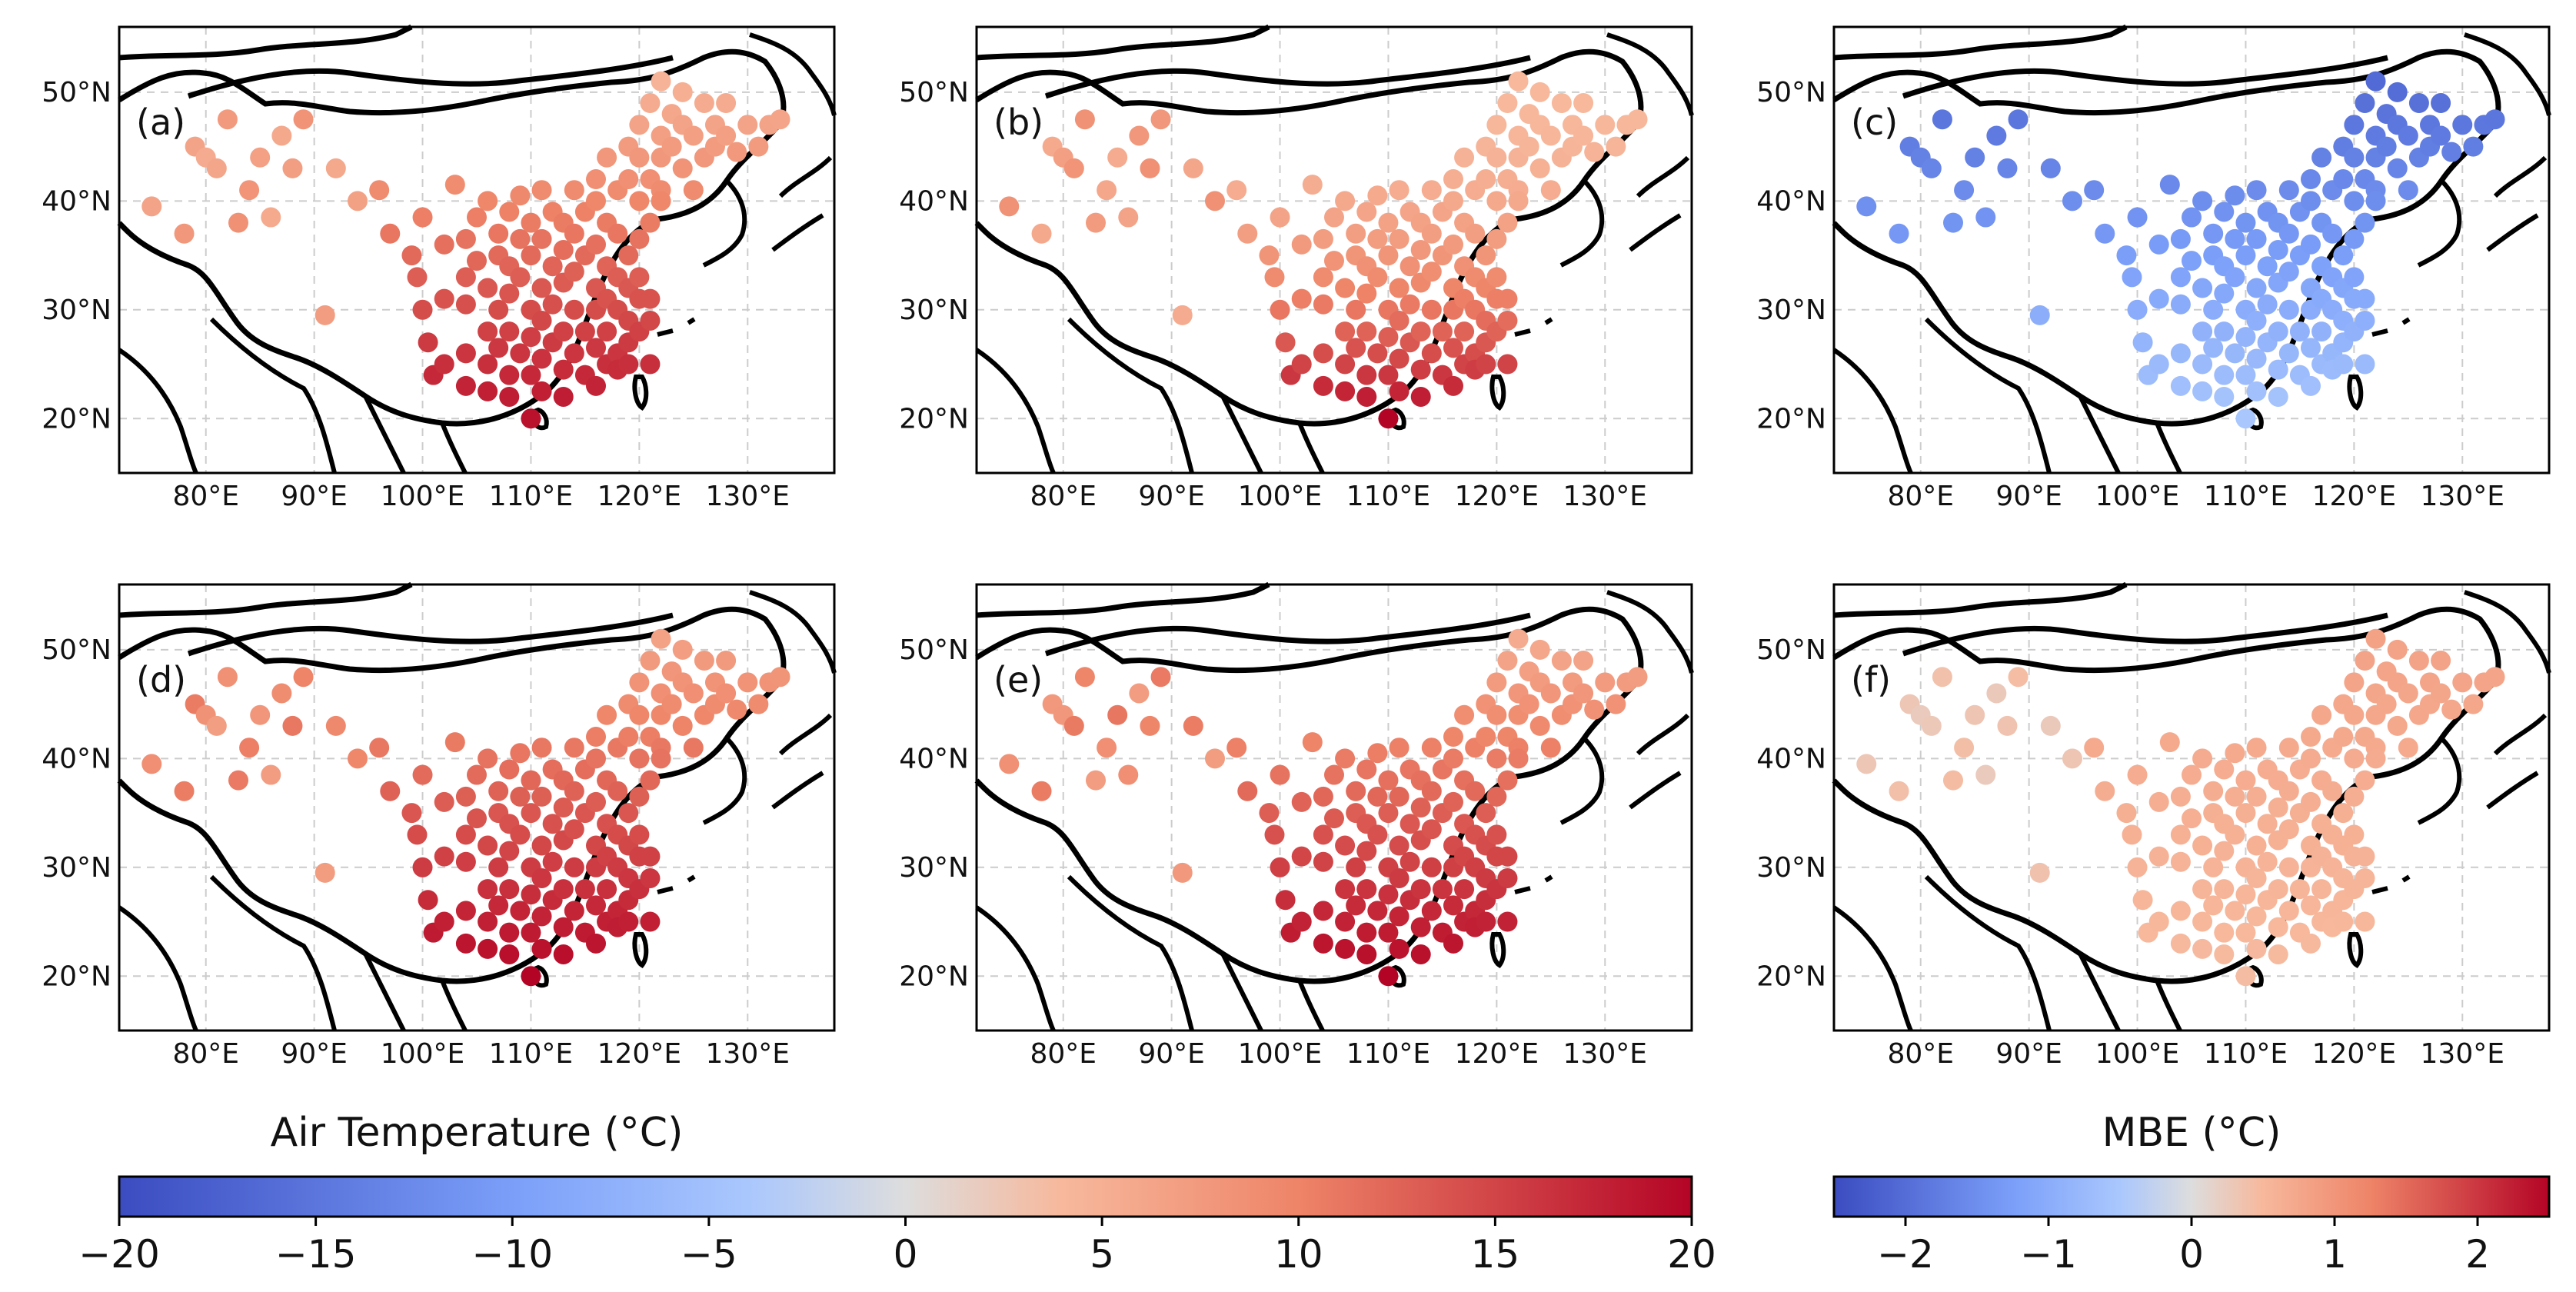  I want to click on colorbar-ticks: −2 −1 0 1 2, so click(2184, 1247).